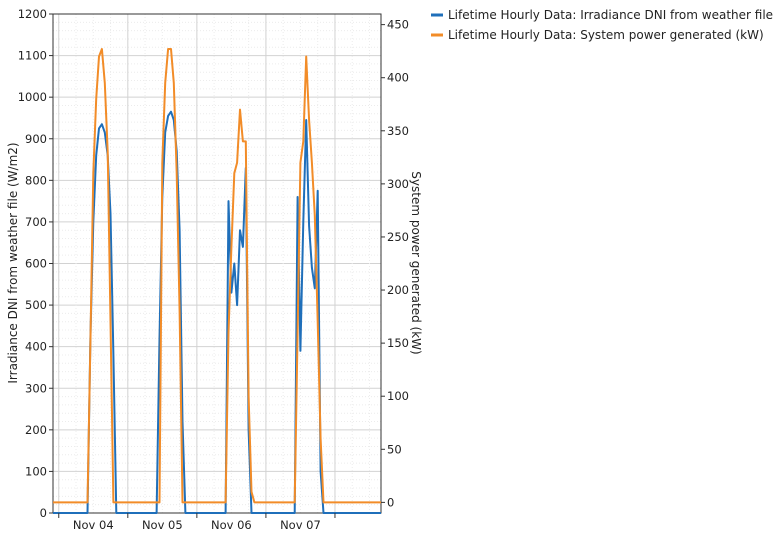 The width and height of the screenshot is (776, 533). What do you see at coordinates (36, 180) in the screenshot?
I see `left-axis-tick-label: 800` at bounding box center [36, 180].